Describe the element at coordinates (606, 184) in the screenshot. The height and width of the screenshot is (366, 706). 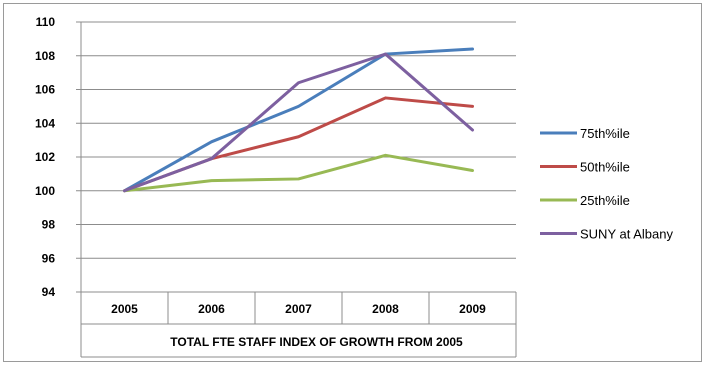
I see `legend: 75th%ile 50th%ile 25th%ile SUNY at Albany` at that location.